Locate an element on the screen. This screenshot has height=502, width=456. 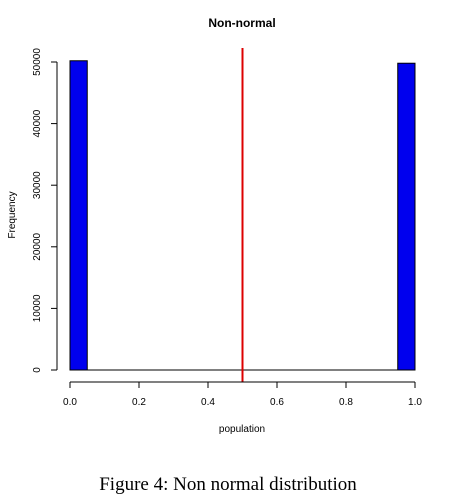
y-tick-label-4: 40000 is located at coordinates (37, 123).